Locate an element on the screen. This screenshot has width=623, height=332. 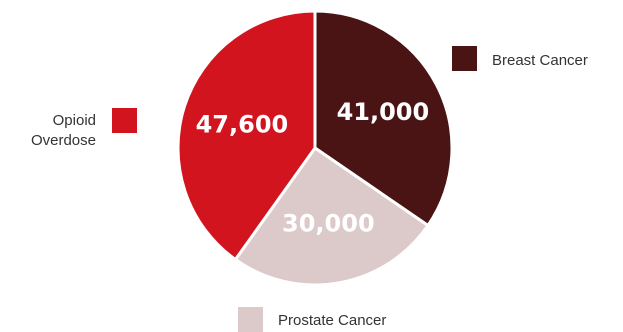
data-label-breast-cancer: 41,000 is located at coordinates (383, 112).